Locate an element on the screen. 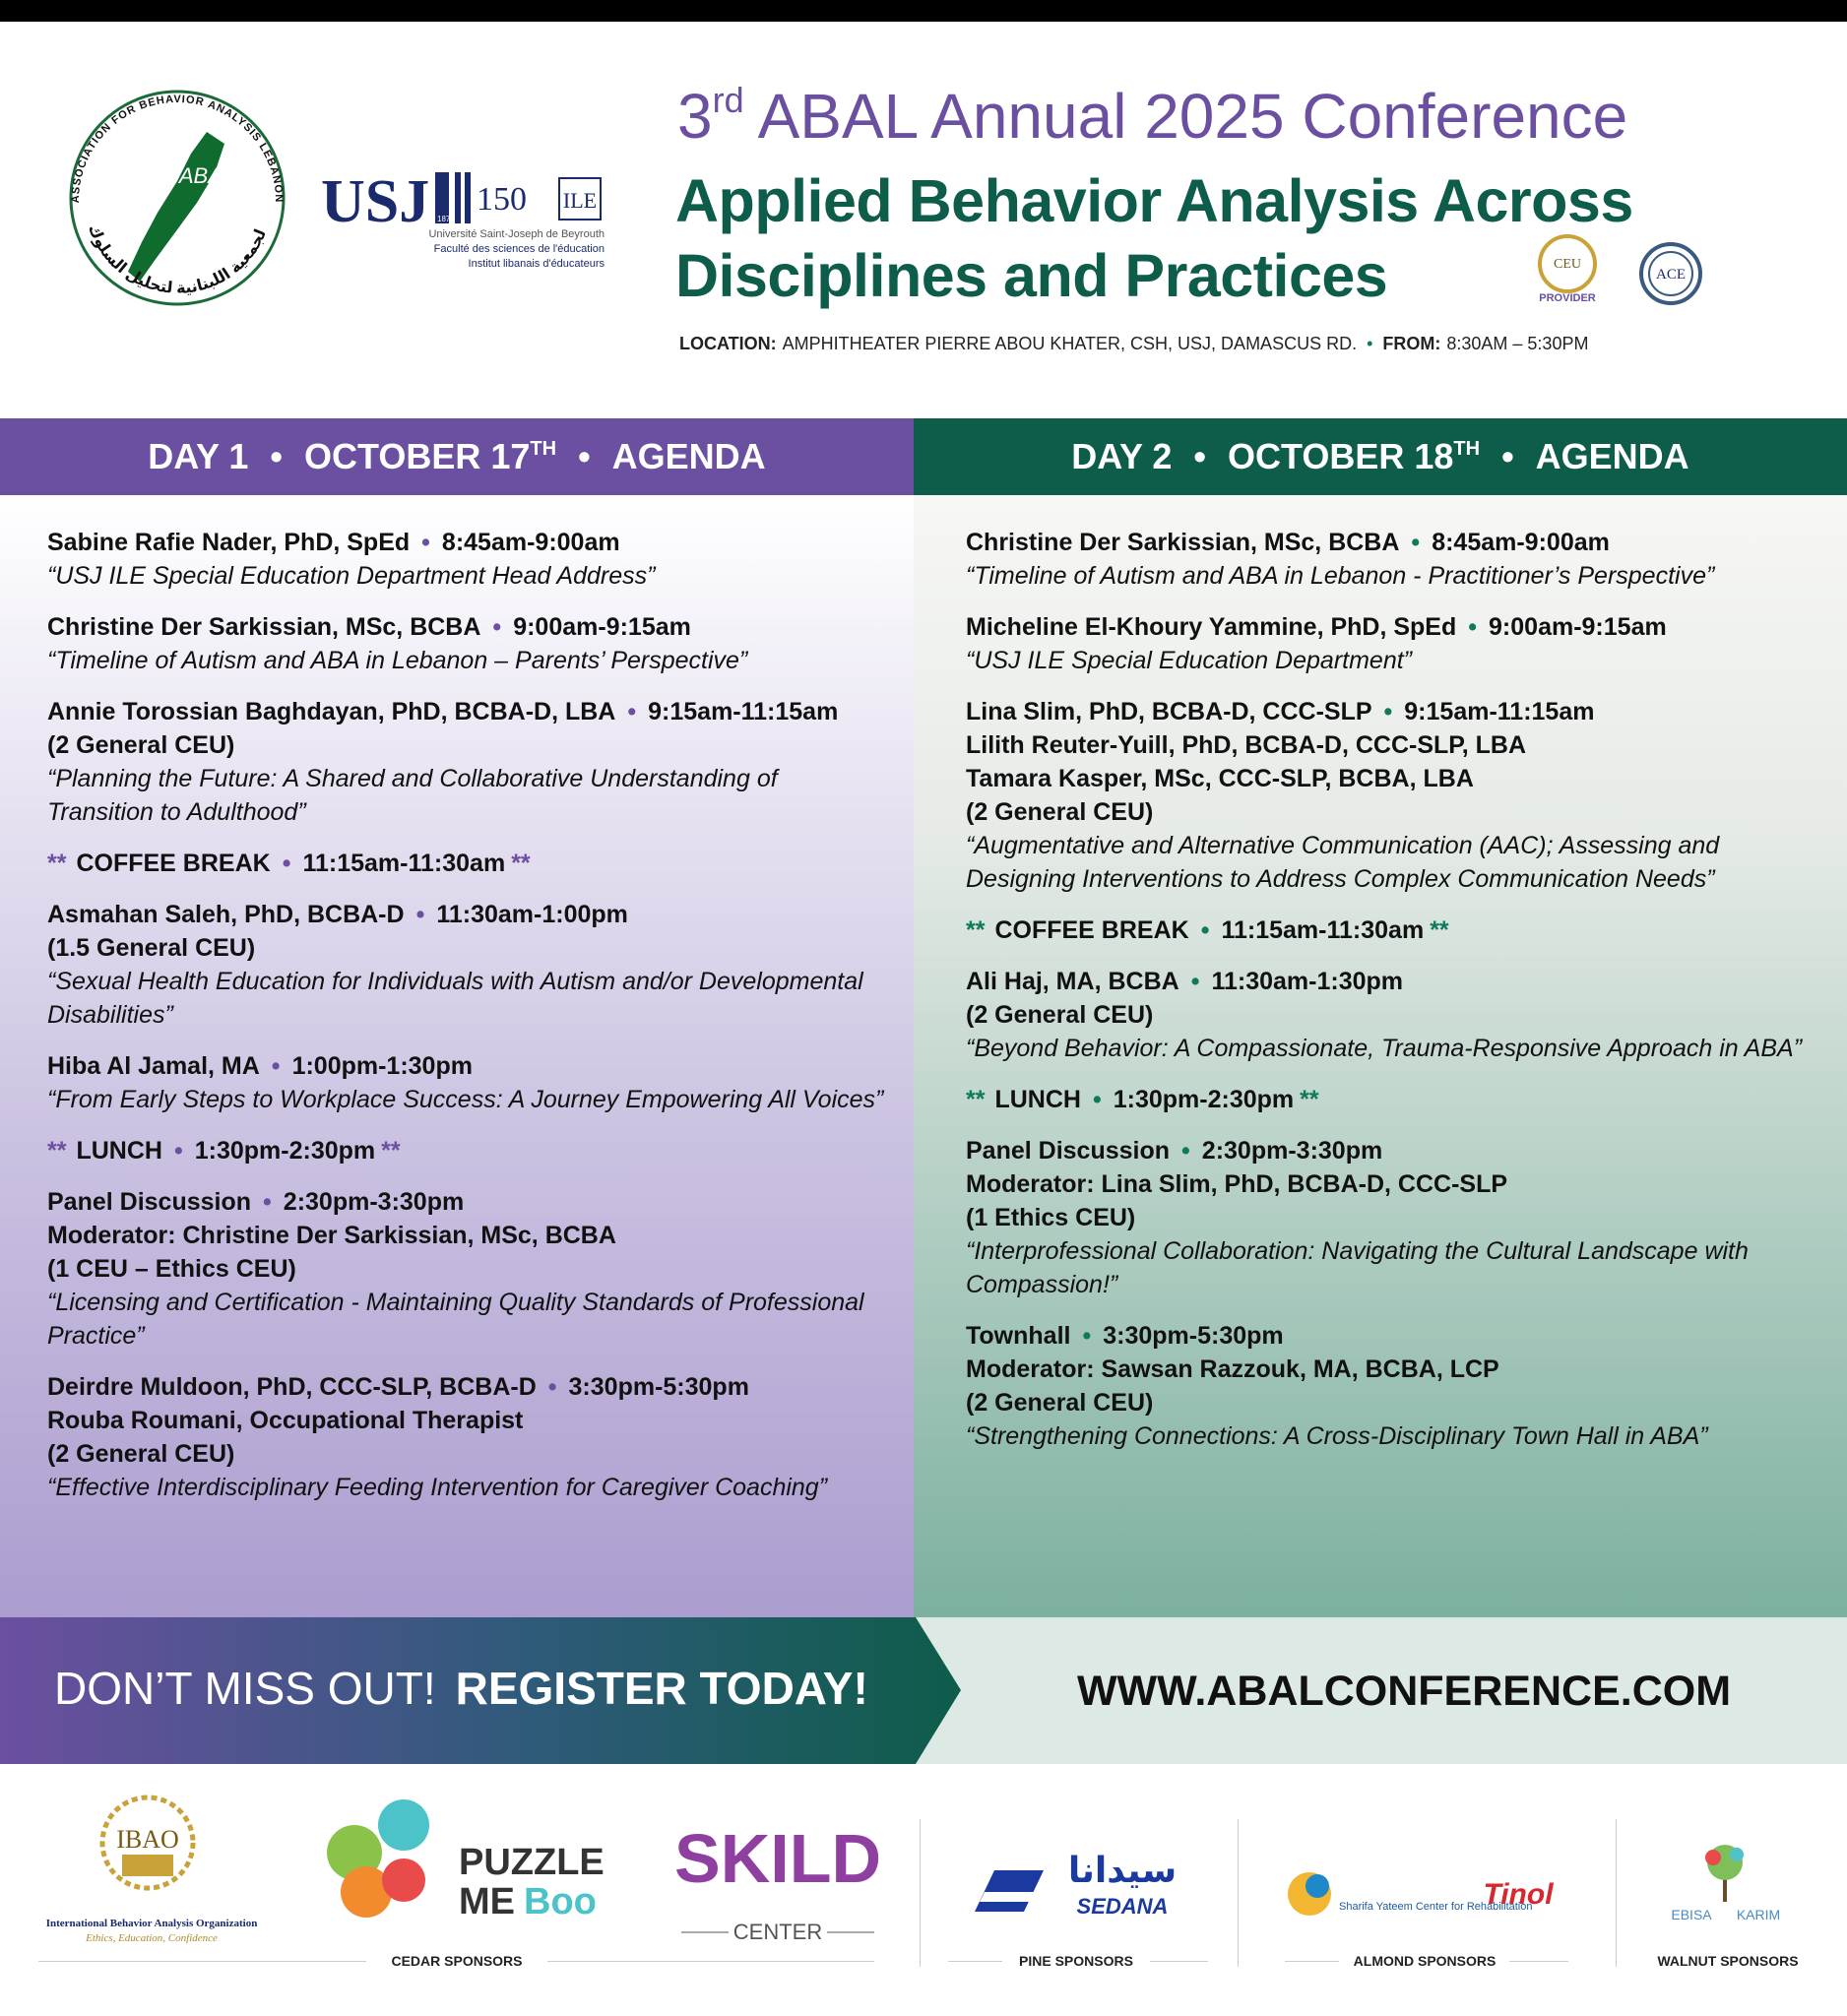 This screenshot has height=2016, width=1847. top-bar is located at coordinates (923, 11).